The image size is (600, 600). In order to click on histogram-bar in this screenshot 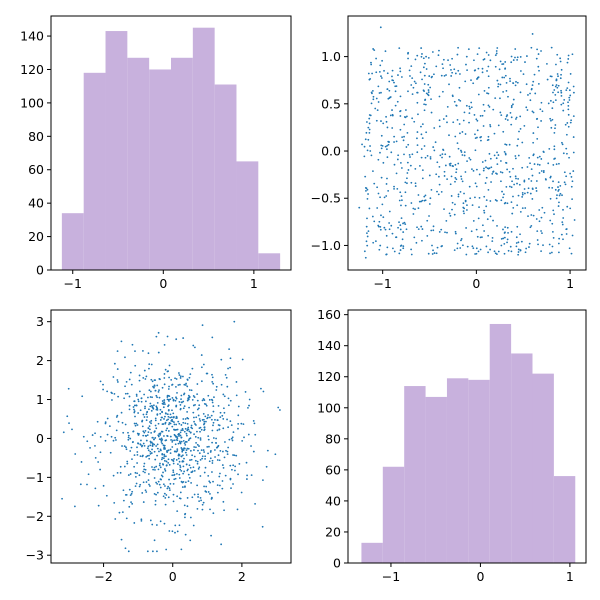, I will do `click(500, 443)`.